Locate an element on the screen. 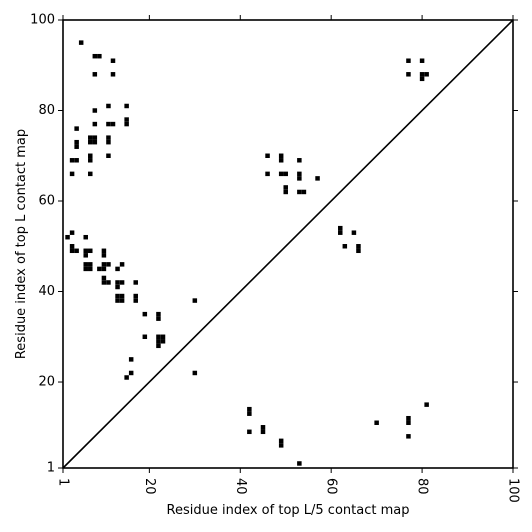 This screenshot has height=532, width=532. x-tick-label: 1 is located at coordinates (63, 482).